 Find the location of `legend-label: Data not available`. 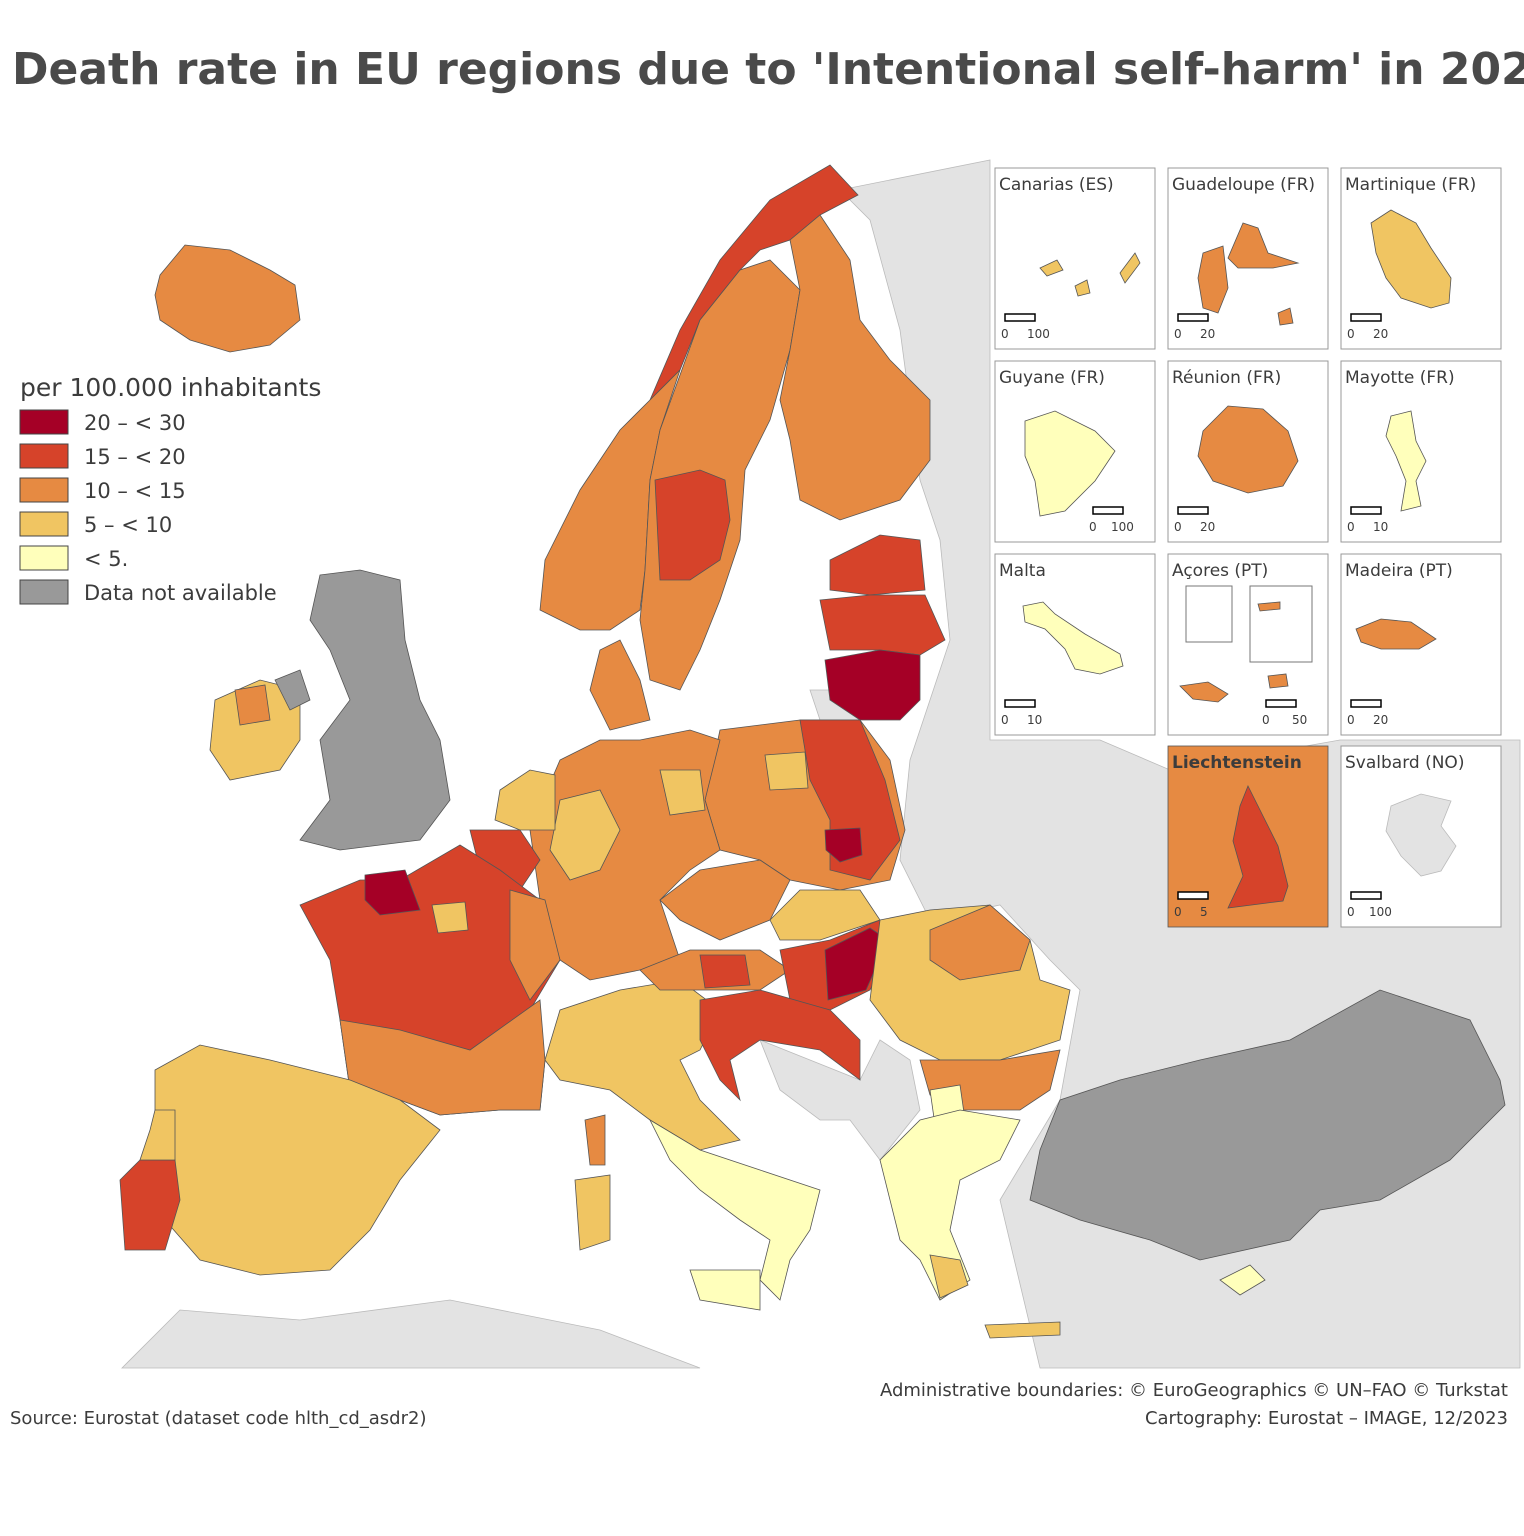

legend-label: Data not available is located at coordinates (180, 593).